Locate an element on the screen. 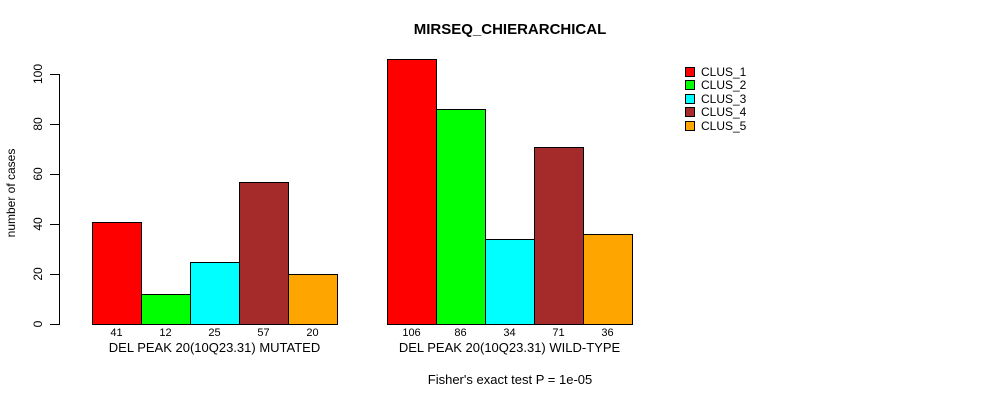  y-tick-label: 40 is located at coordinates (38, 224).